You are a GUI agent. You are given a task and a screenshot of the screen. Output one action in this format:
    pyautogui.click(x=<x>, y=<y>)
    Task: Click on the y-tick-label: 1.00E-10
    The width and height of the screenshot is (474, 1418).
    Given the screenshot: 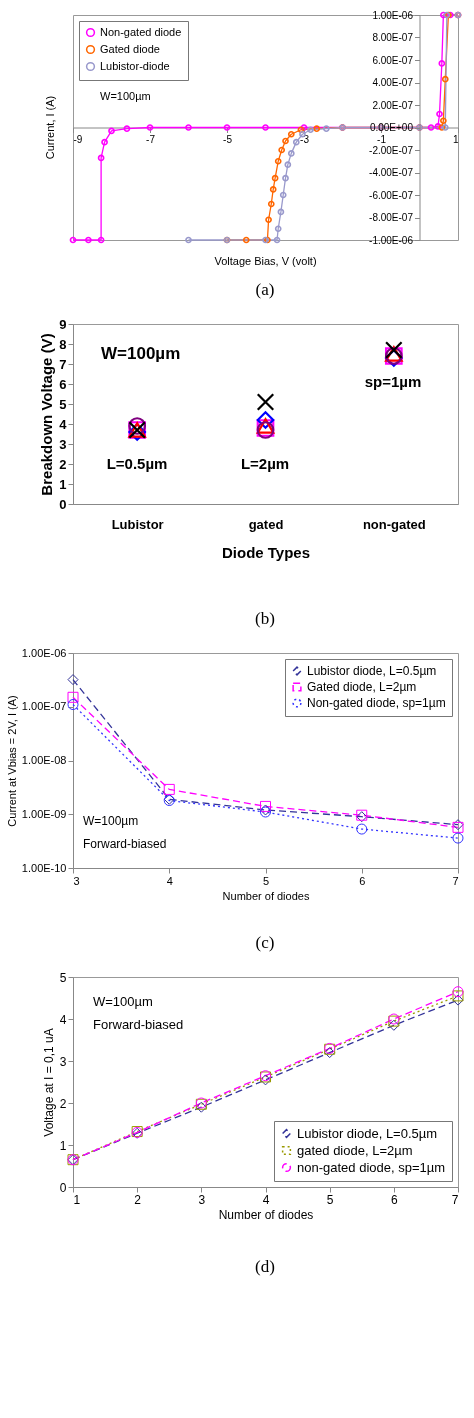 What is the action you would take?
    pyautogui.click(x=44, y=867)
    